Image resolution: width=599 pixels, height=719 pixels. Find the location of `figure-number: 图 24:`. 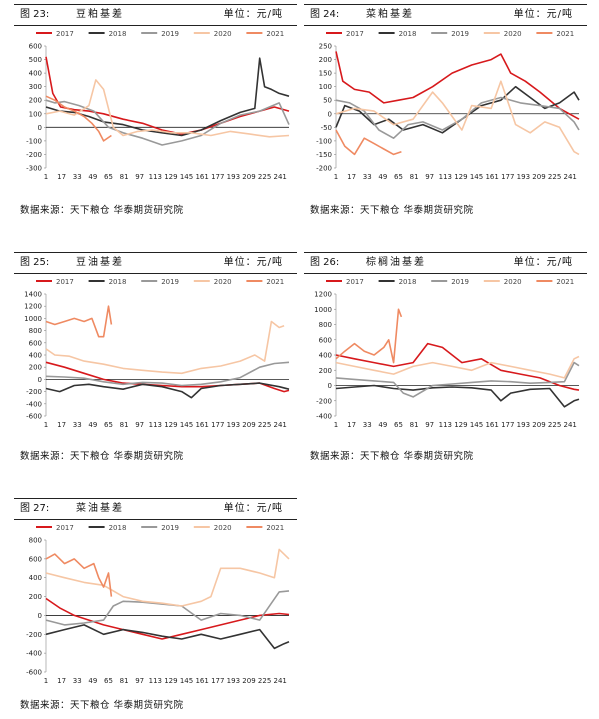

figure-number: 图 24: is located at coordinates (325, 14).